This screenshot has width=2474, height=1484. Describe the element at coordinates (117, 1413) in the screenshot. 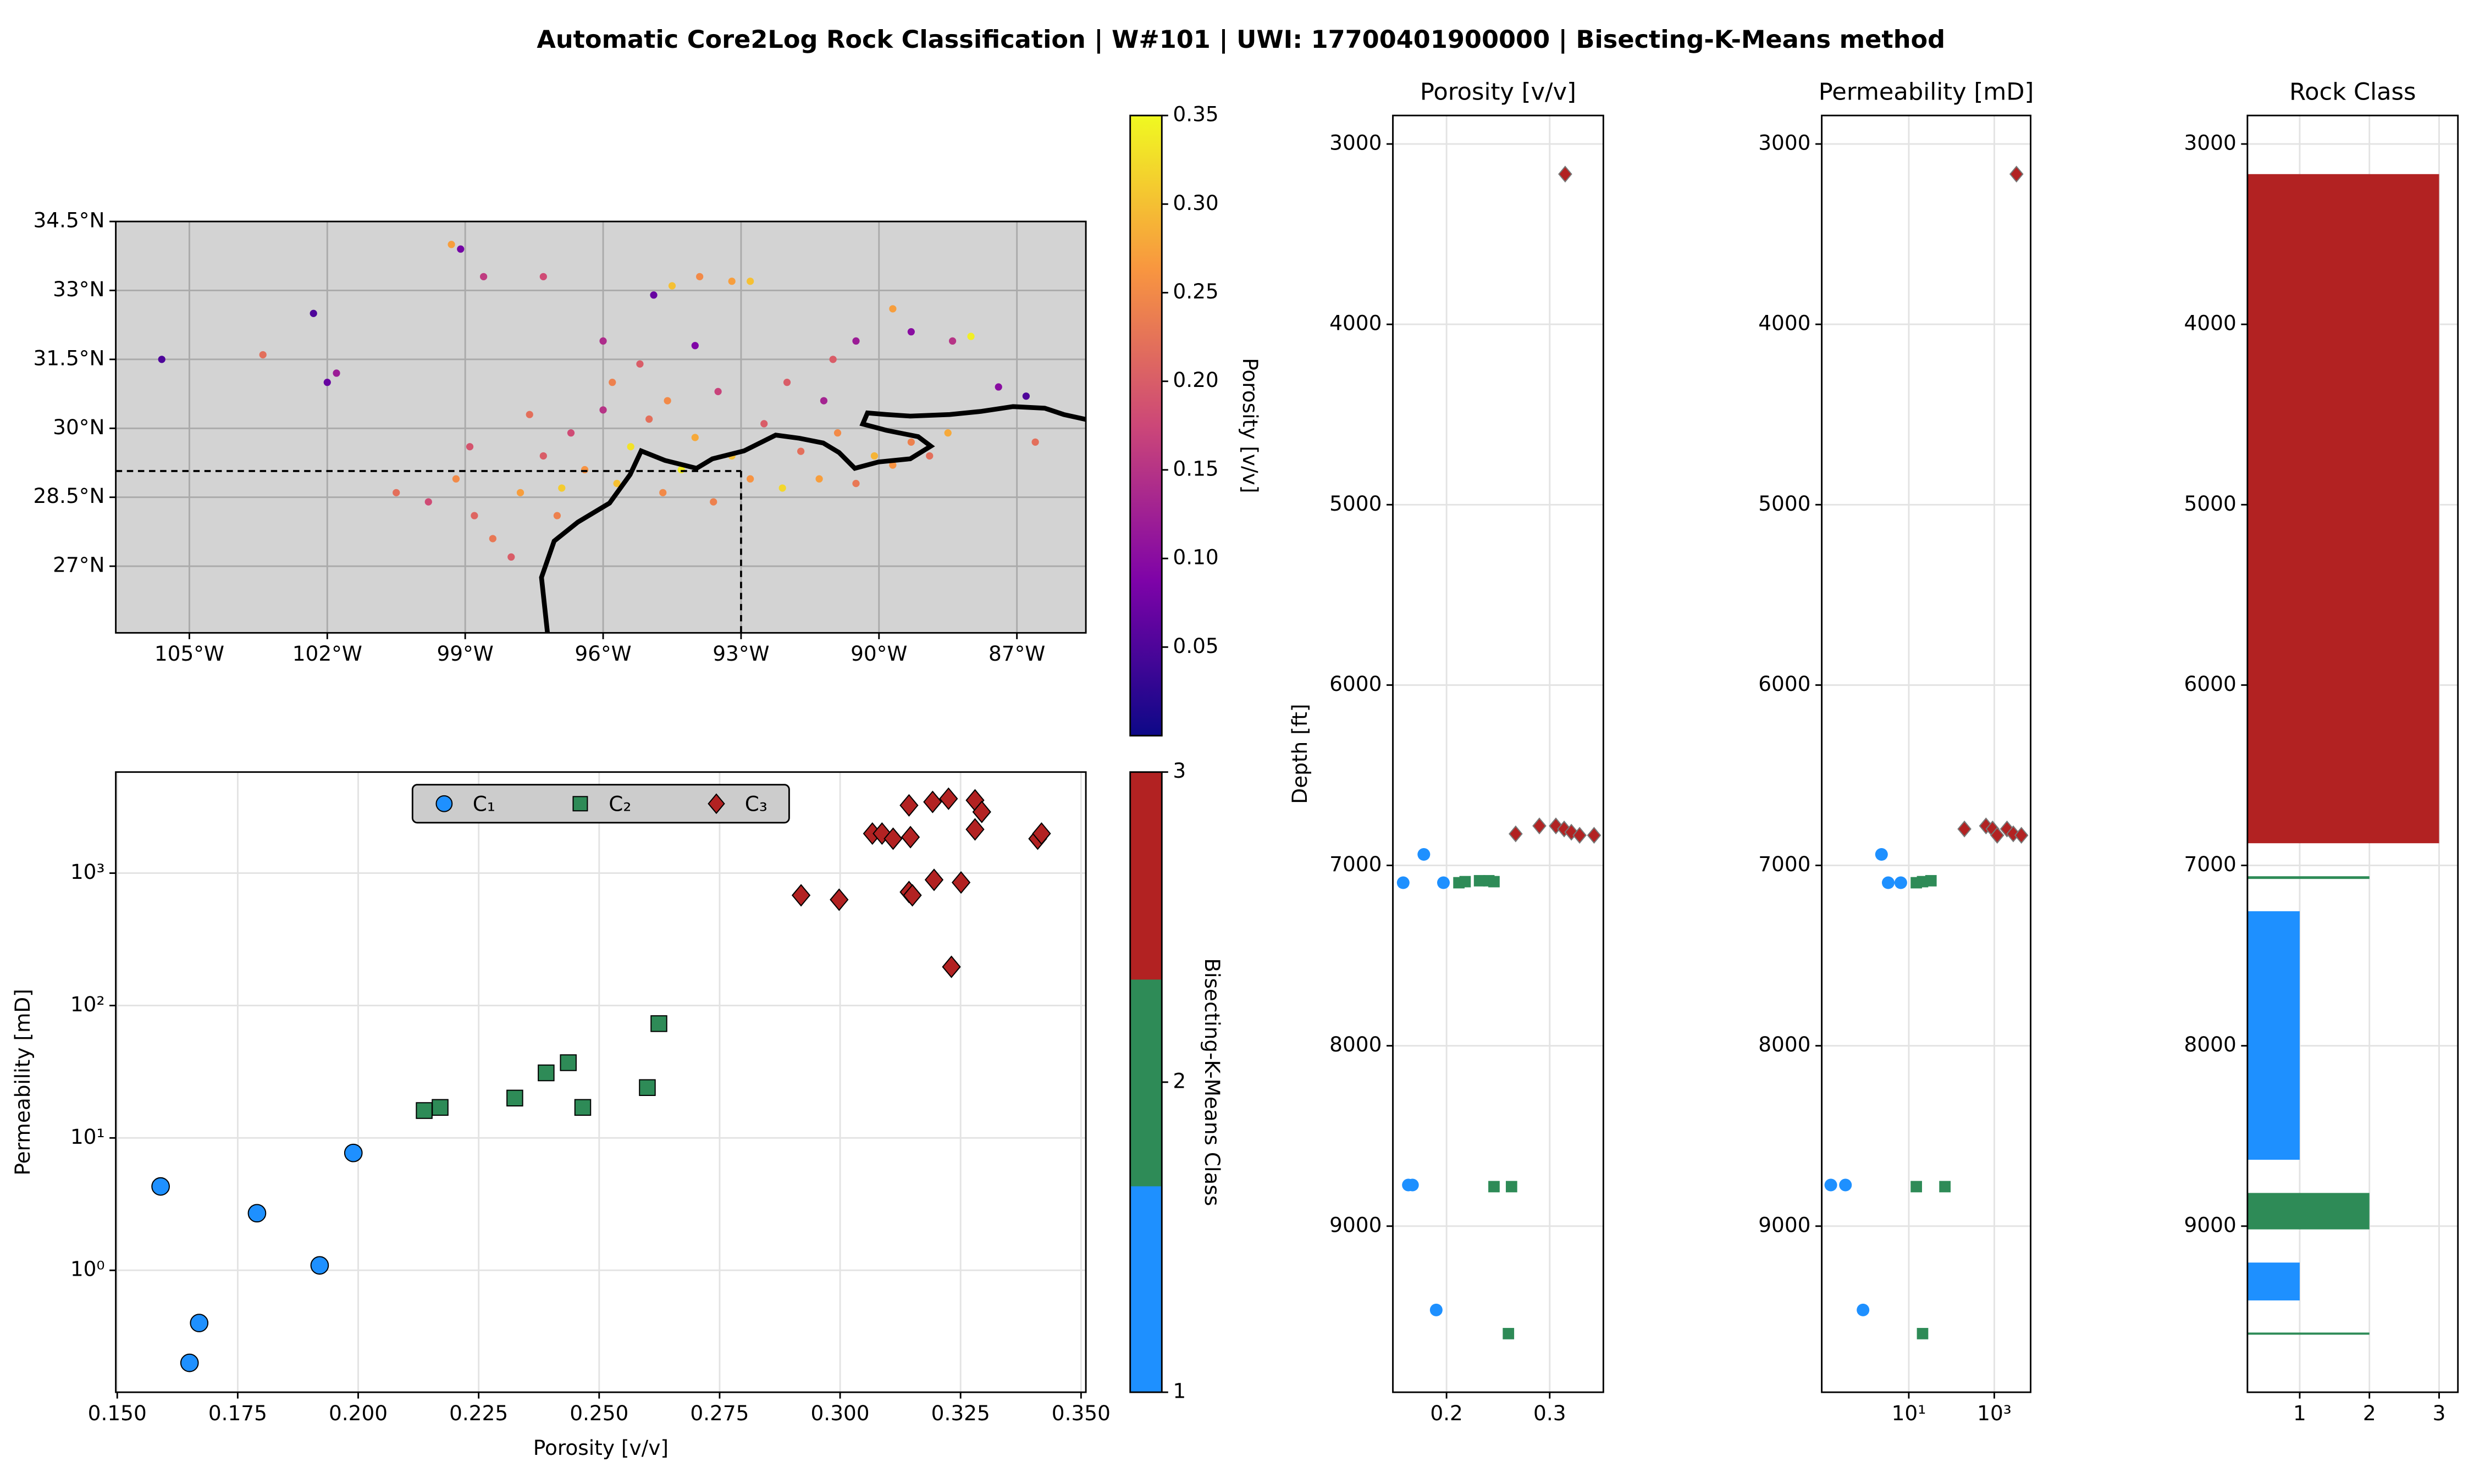

I see `x-tick-label: 0.150` at that location.